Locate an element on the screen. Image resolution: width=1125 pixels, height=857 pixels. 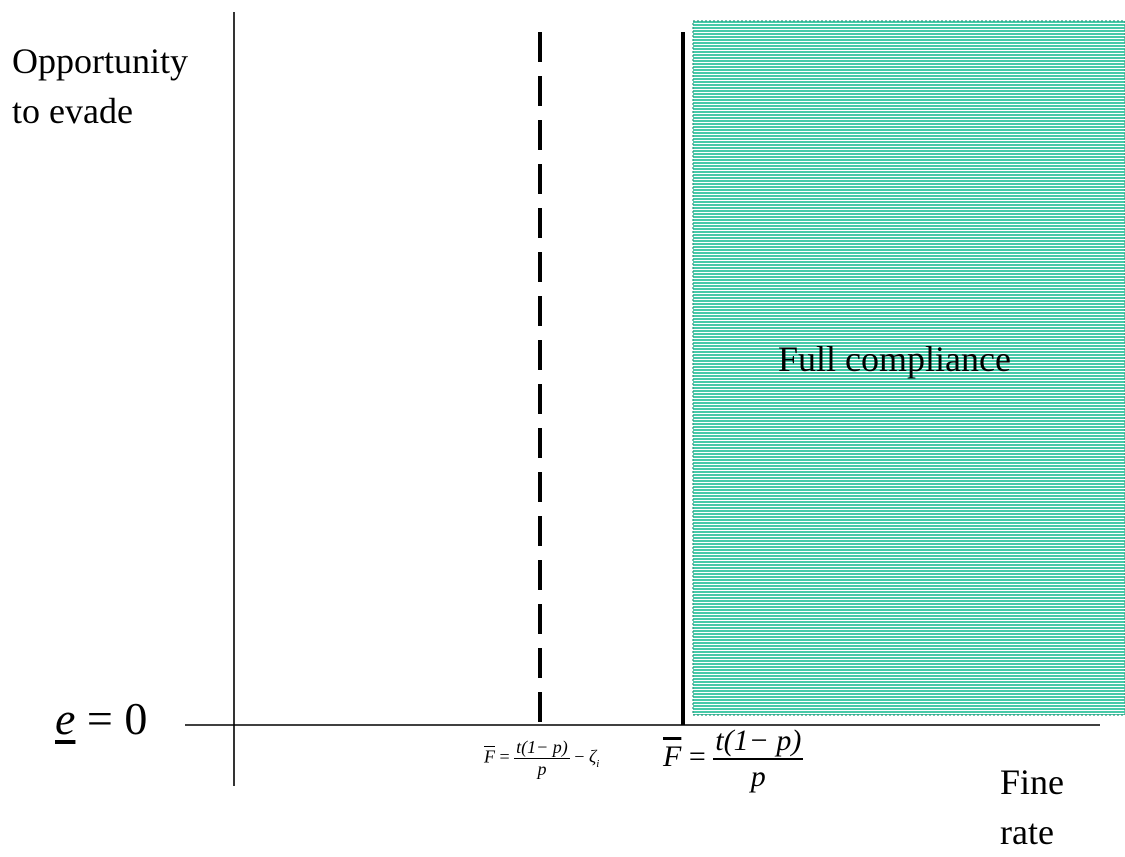
full-compliance-label: Full compliance is located at coordinates (894, 359).